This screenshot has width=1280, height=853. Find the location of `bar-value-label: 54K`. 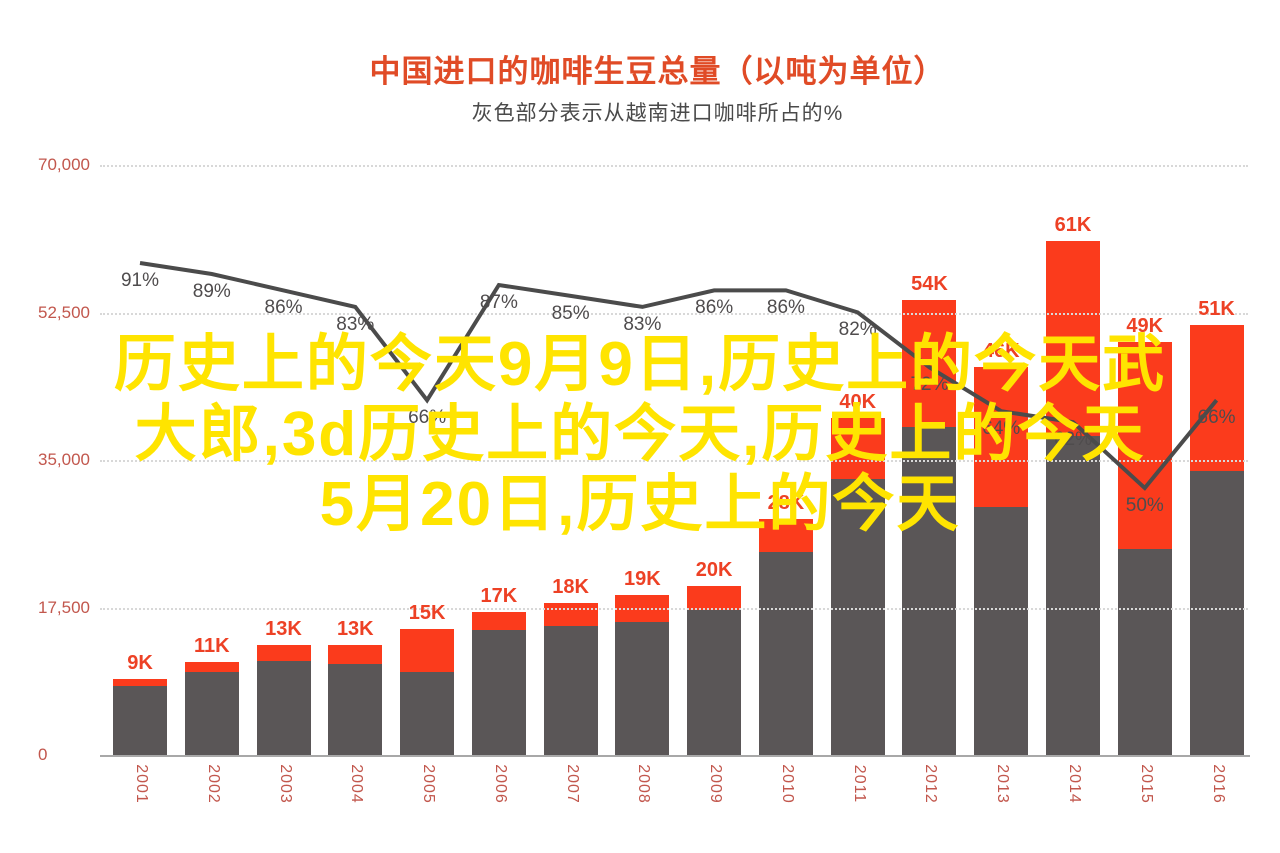

bar-value-label: 54K is located at coordinates (929, 283).